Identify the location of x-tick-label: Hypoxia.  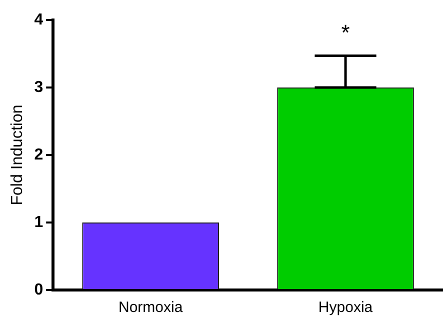
(346, 307).